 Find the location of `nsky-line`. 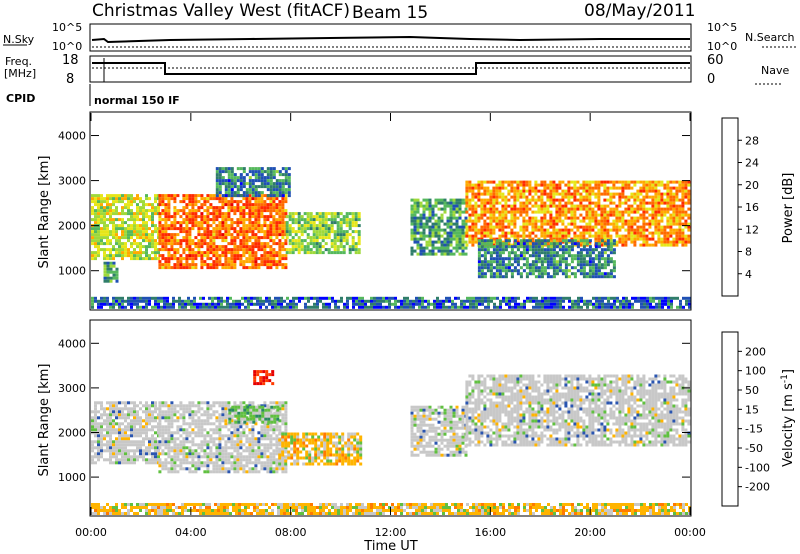

nsky-line is located at coordinates (390, 39).